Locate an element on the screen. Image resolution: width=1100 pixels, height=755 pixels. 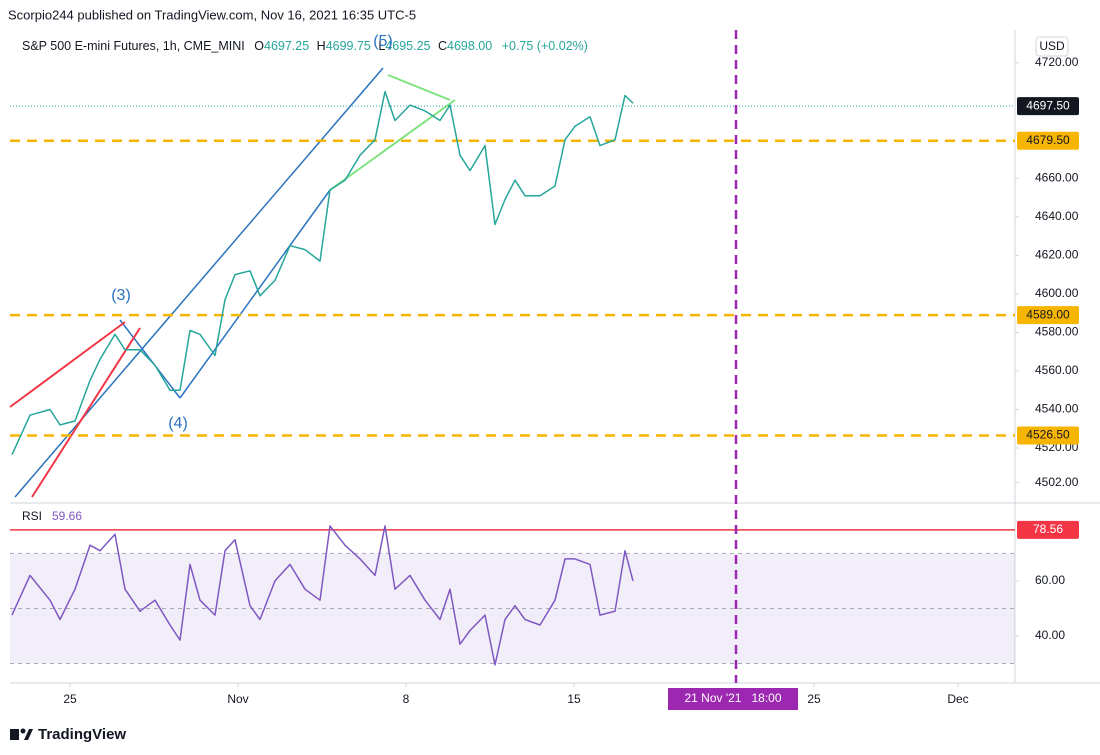
ohlc-label: H is located at coordinates (321, 46).